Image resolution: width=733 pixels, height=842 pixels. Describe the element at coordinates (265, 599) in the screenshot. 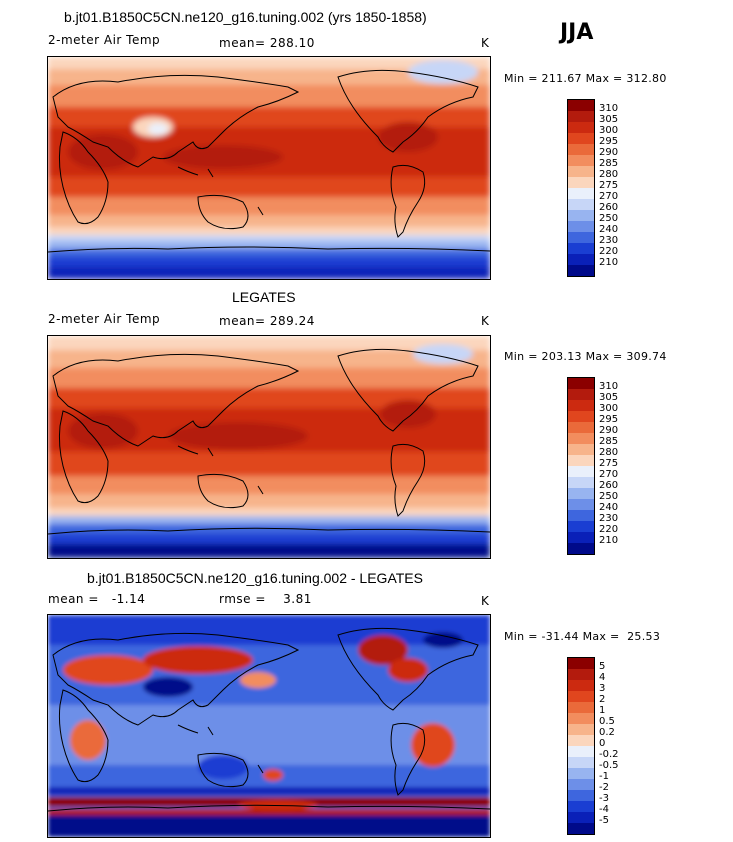

I see `panel-3-rmse-label: rmse = 3.81` at that location.